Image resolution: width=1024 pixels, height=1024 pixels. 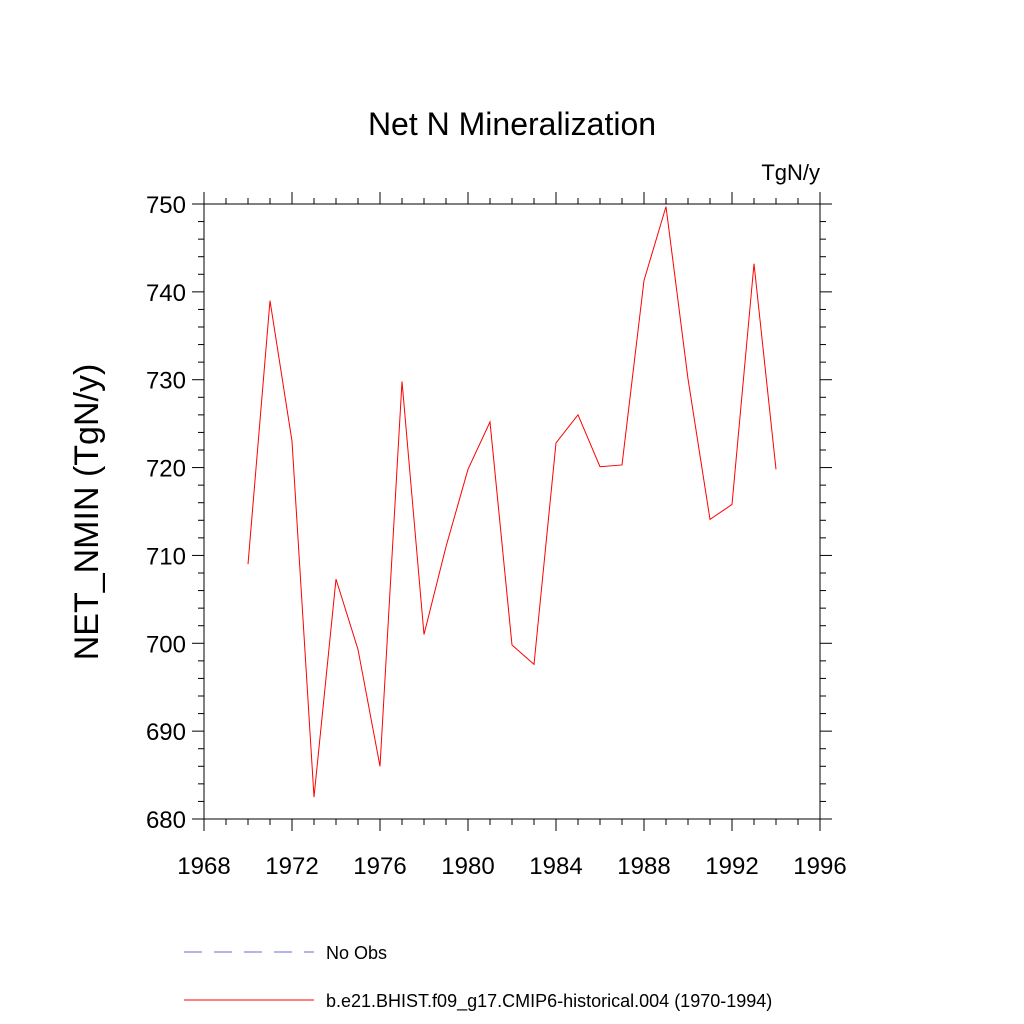 I want to click on y-tick-label: 700, so click(x=166, y=644).